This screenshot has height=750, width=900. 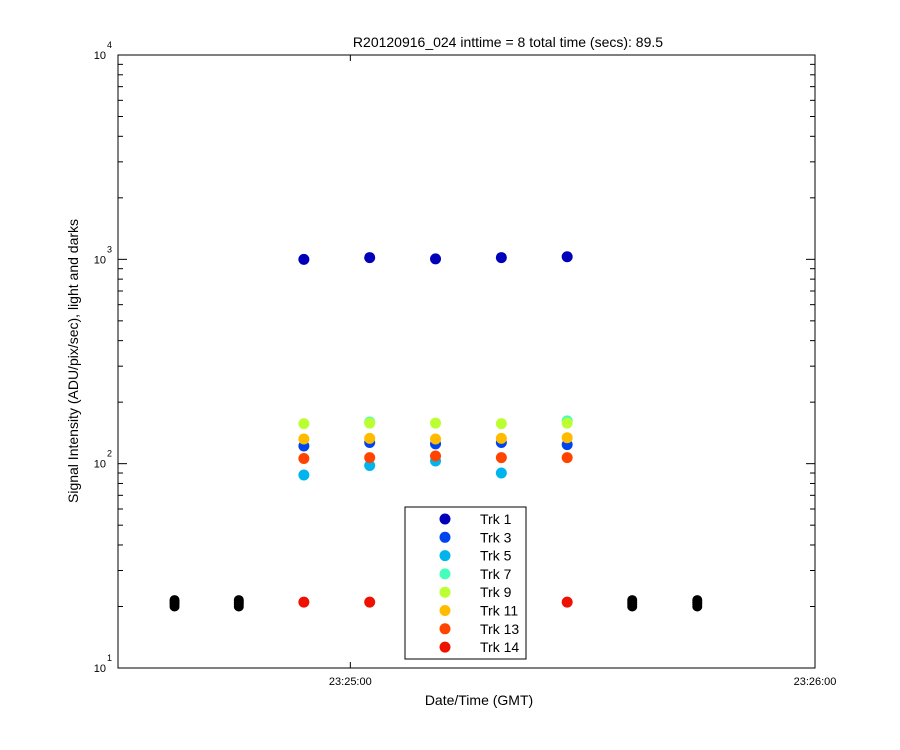 What do you see at coordinates (496, 556) in the screenshot?
I see `legend-label: Trk 5` at bounding box center [496, 556].